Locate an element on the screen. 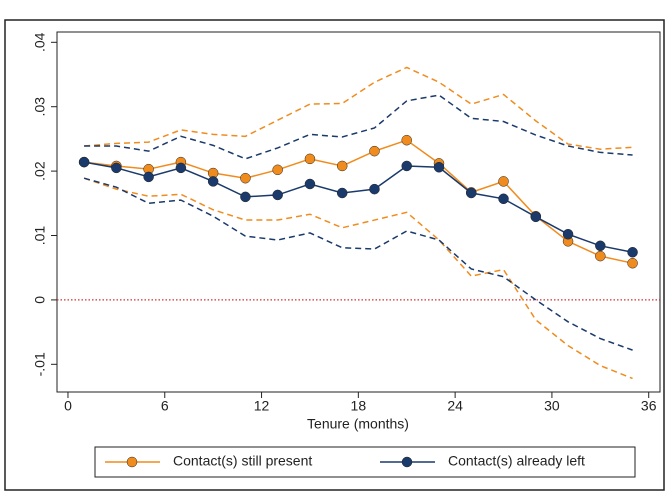 The height and width of the screenshot is (491, 670). x-tick-label: 18 is located at coordinates (359, 406).